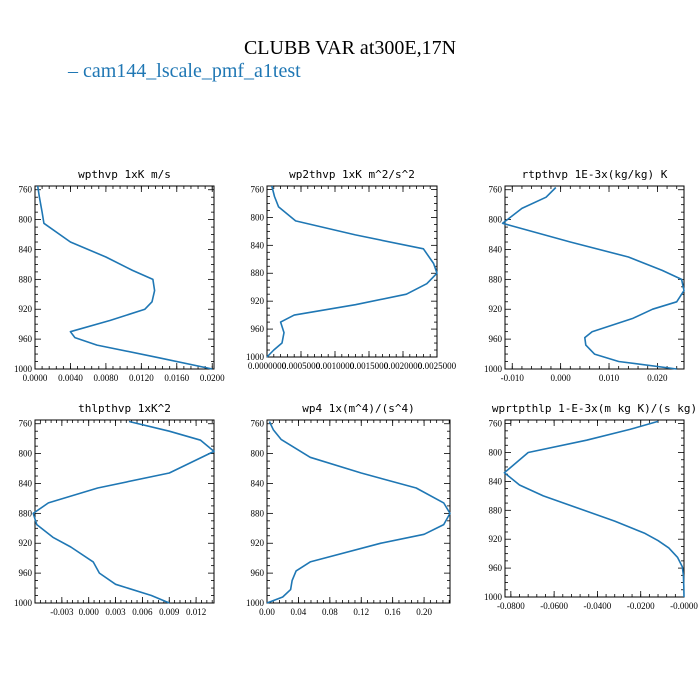 The height and width of the screenshot is (700, 700). What do you see at coordinates (594, 408) in the screenshot?
I see `panel-title: wprtpthlp 1-E-3x(m kg K)/(s kg)` at bounding box center [594, 408].